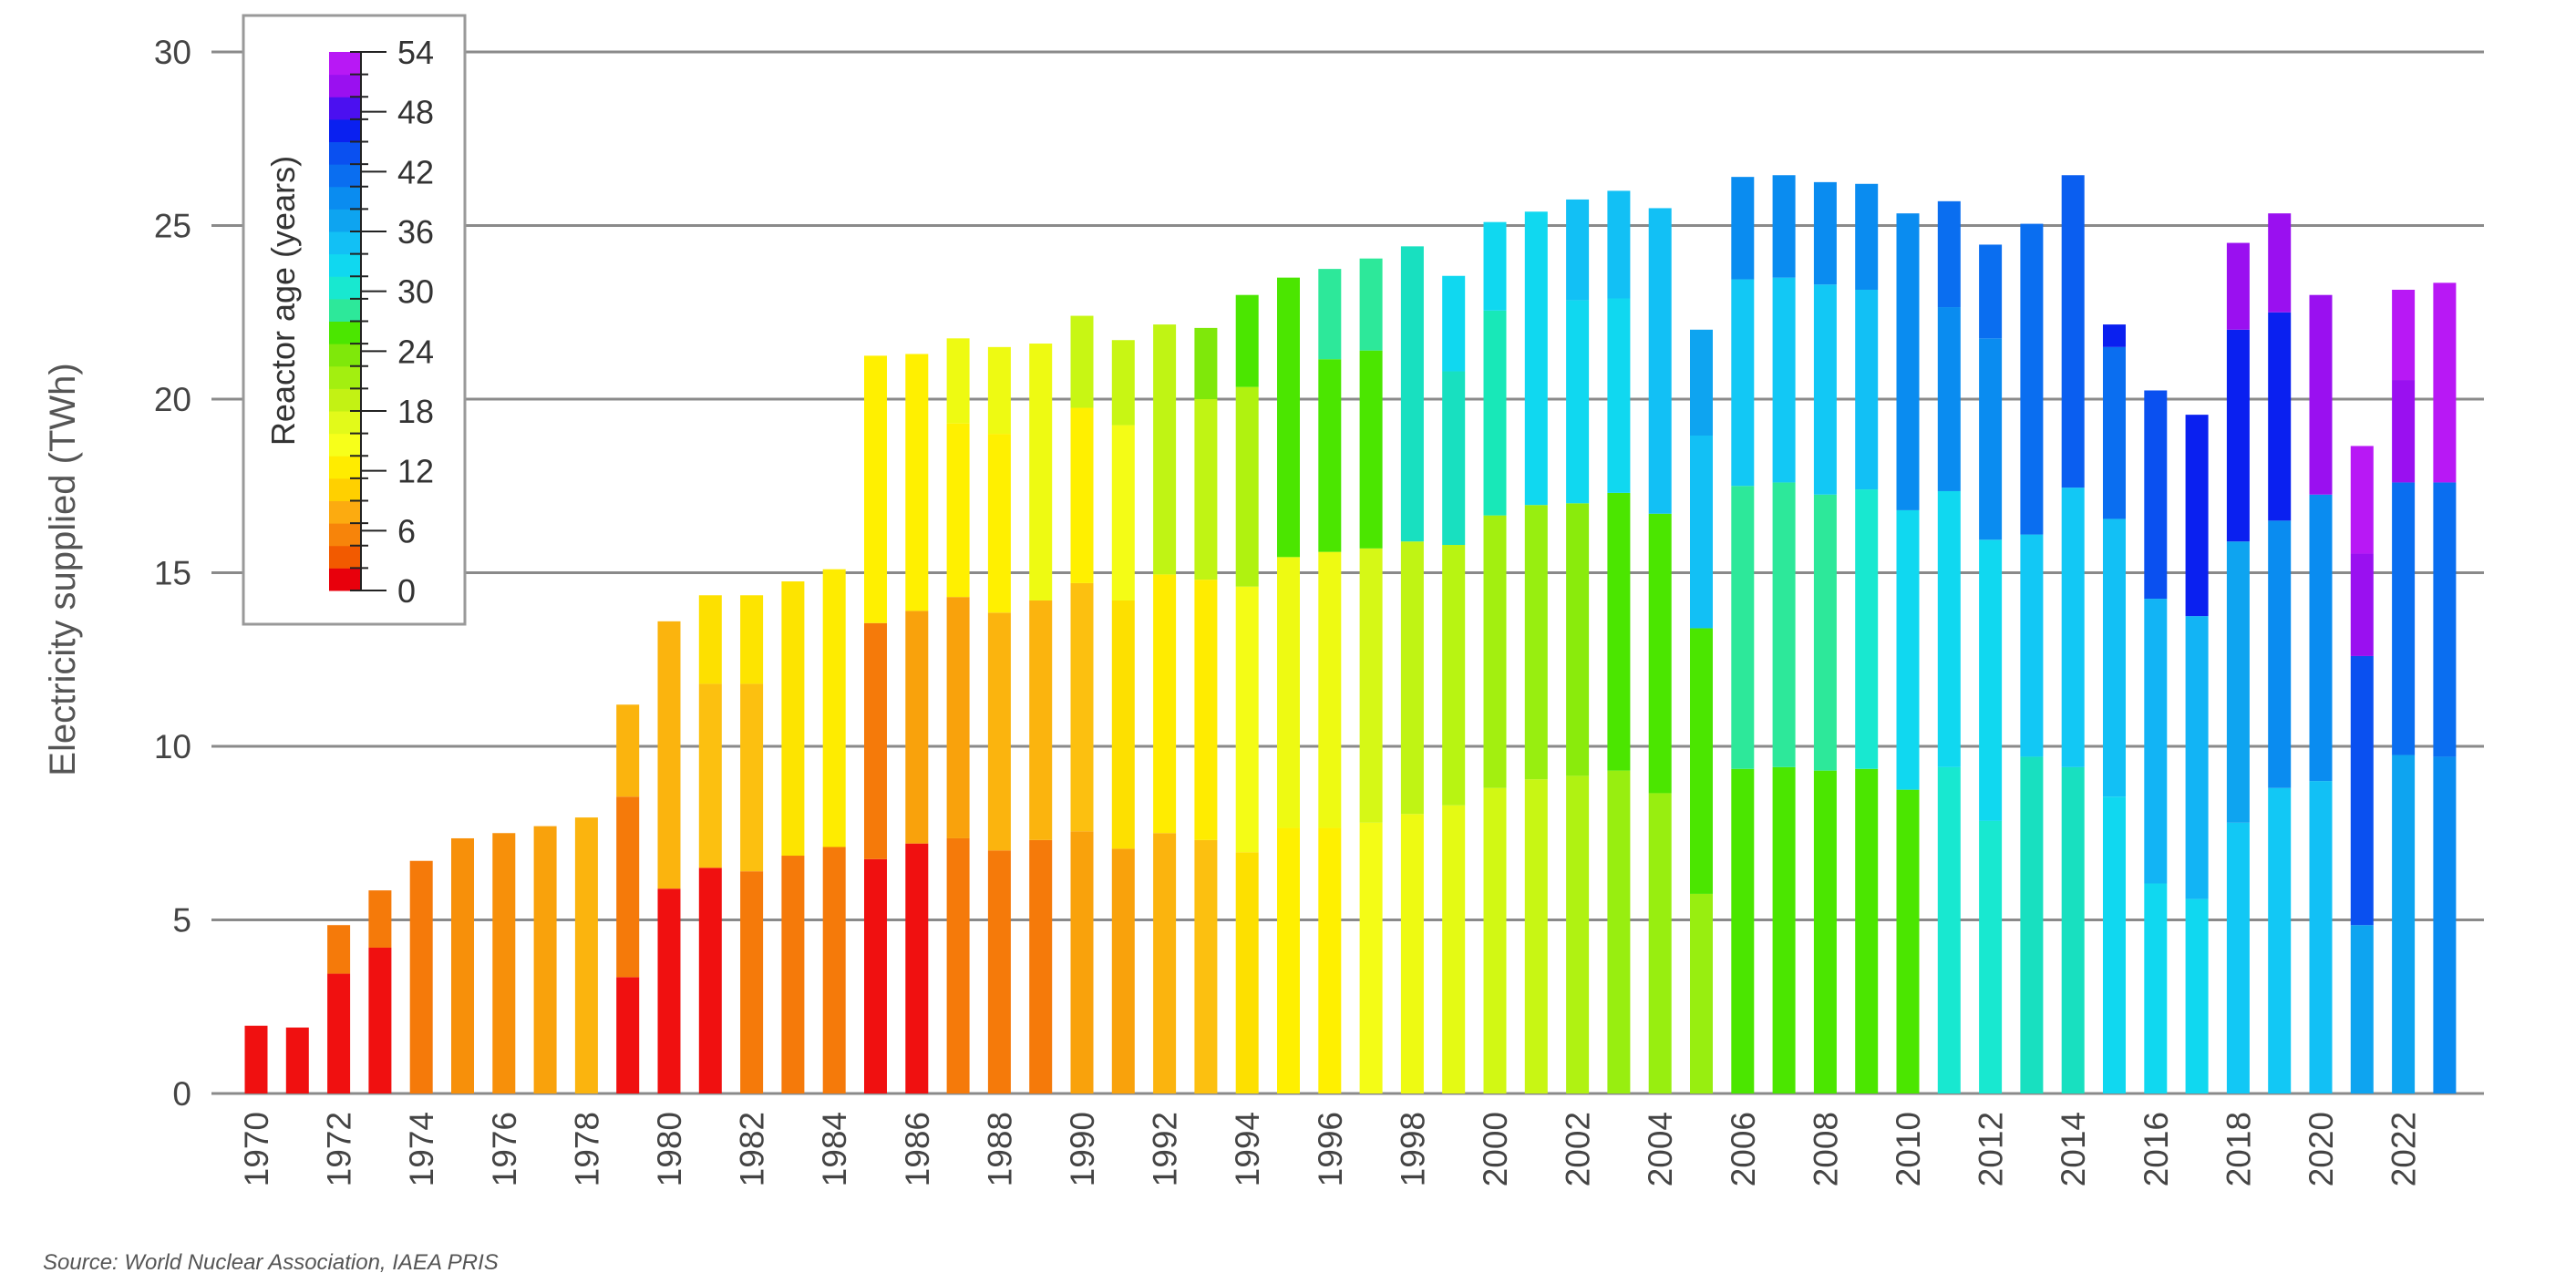 This screenshot has width=2576, height=1273. Describe the element at coordinates (1991, 669) in the screenshot. I see `bar-2012` at that location.